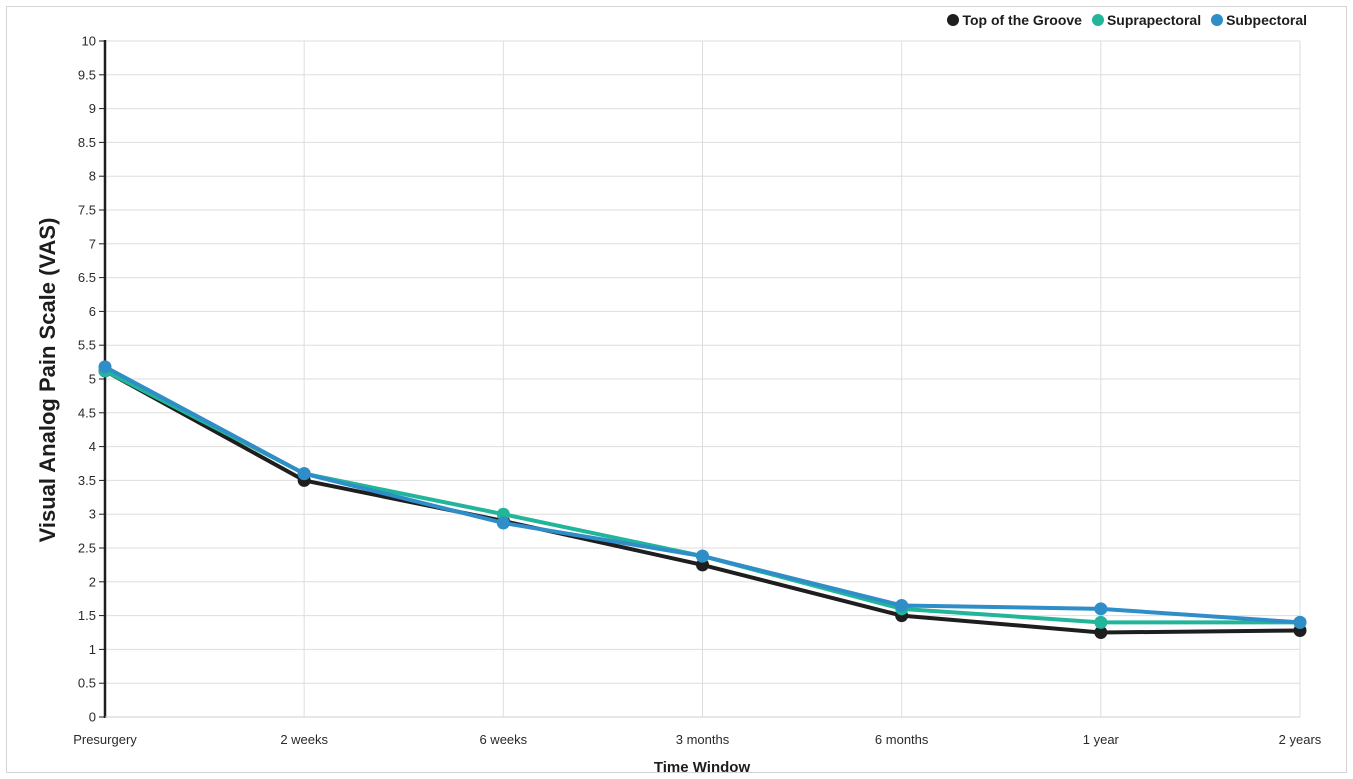  I want to click on x-tick-label: 6 weeks, so click(503, 739).